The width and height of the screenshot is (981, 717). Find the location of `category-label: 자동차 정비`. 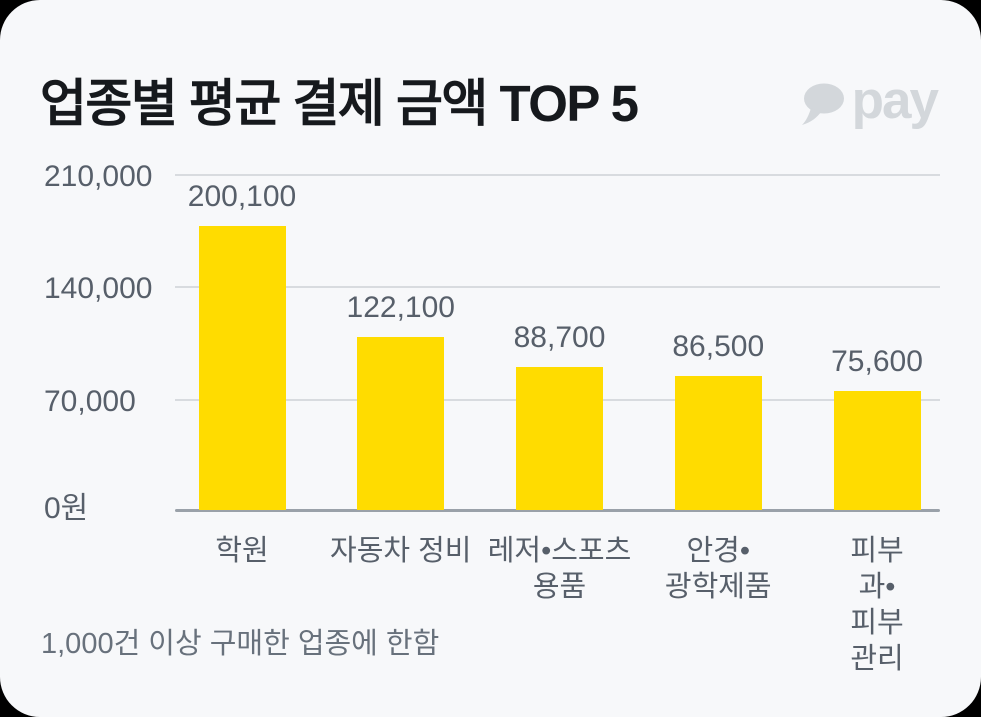

category-label: 자동차 정비 is located at coordinates (401, 551).